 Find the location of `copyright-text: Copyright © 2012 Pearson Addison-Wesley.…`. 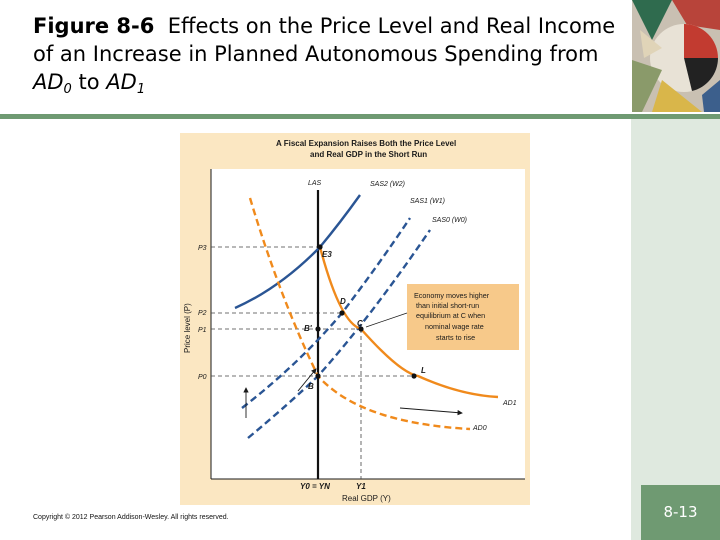

copyright-text: Copyright © 2012 Pearson Addison-Wesley.… is located at coordinates (131, 517).